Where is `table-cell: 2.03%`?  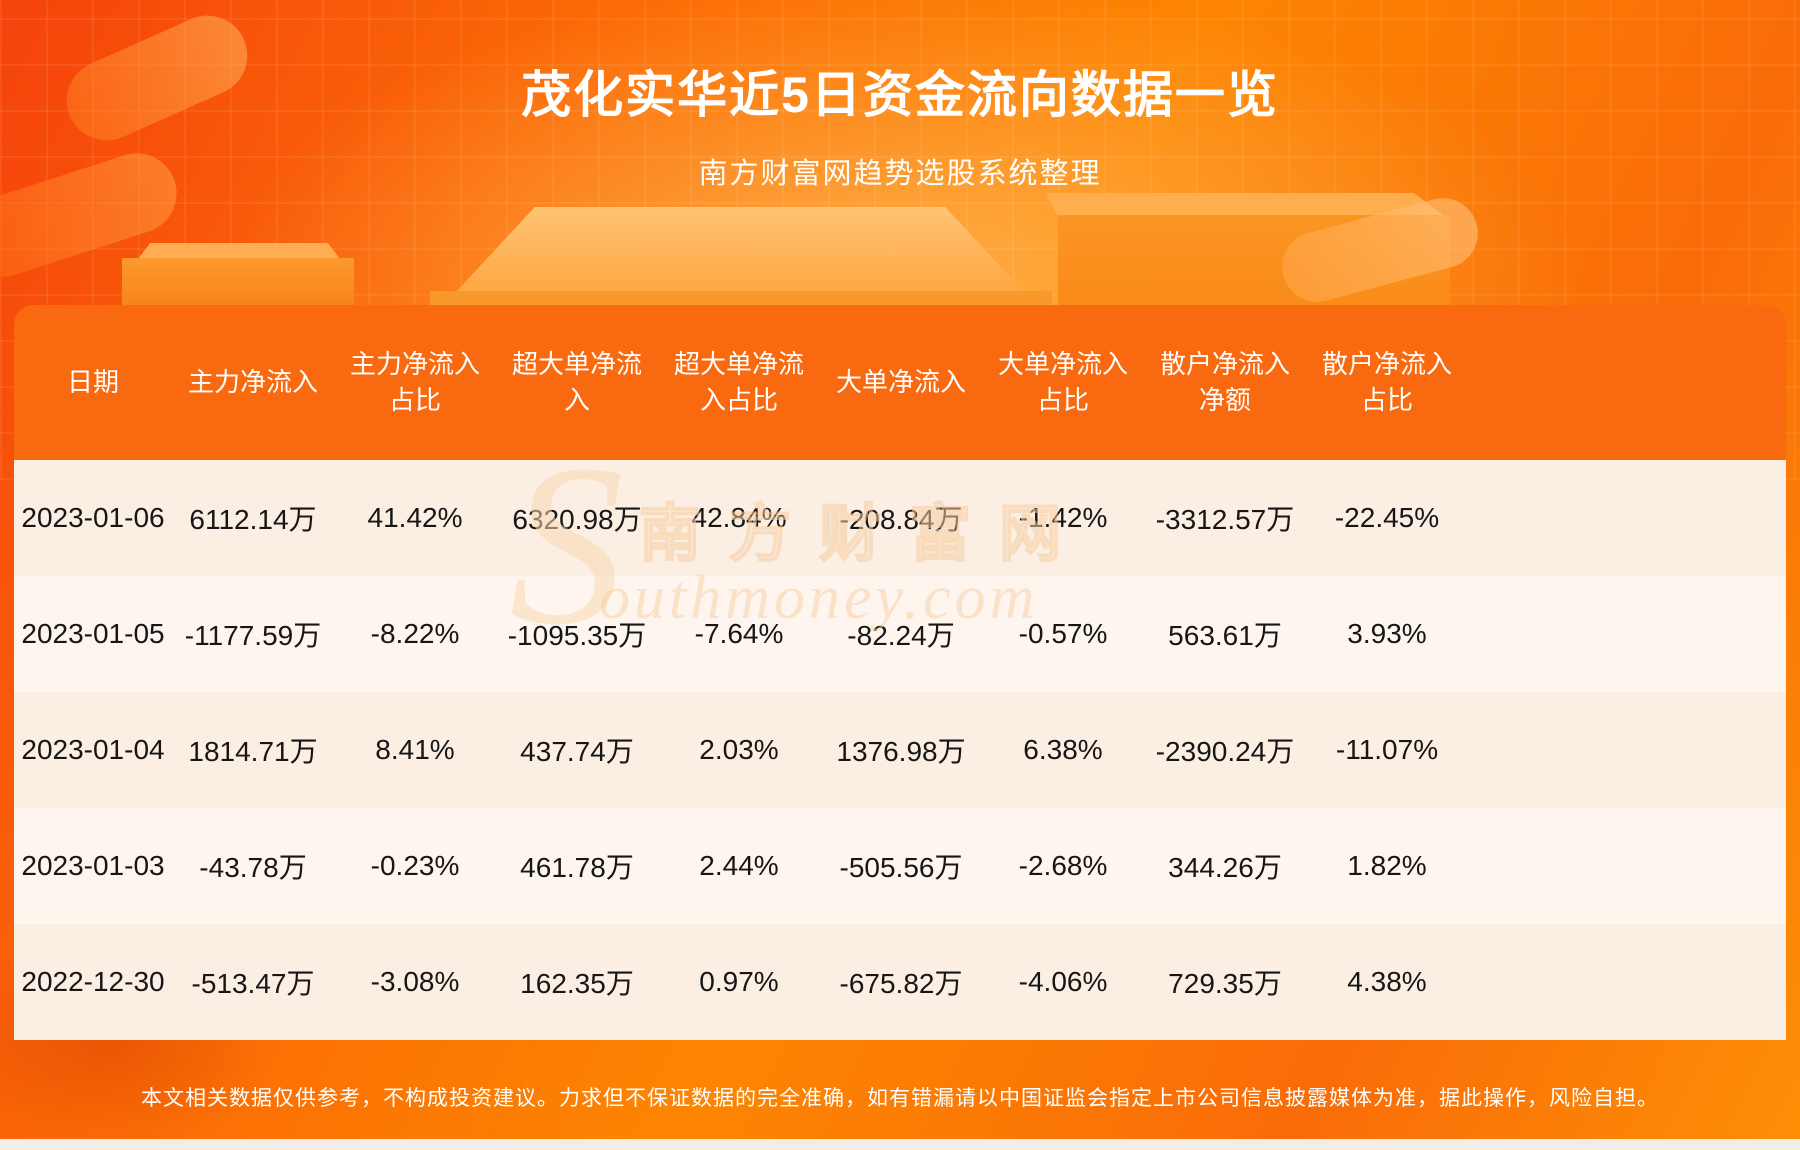 table-cell: 2.03% is located at coordinates (739, 749).